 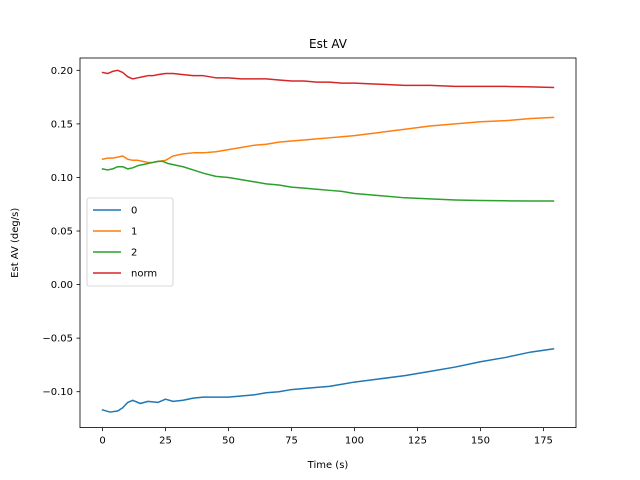 I want to click on x-tick-label: 50, so click(x=228, y=441).